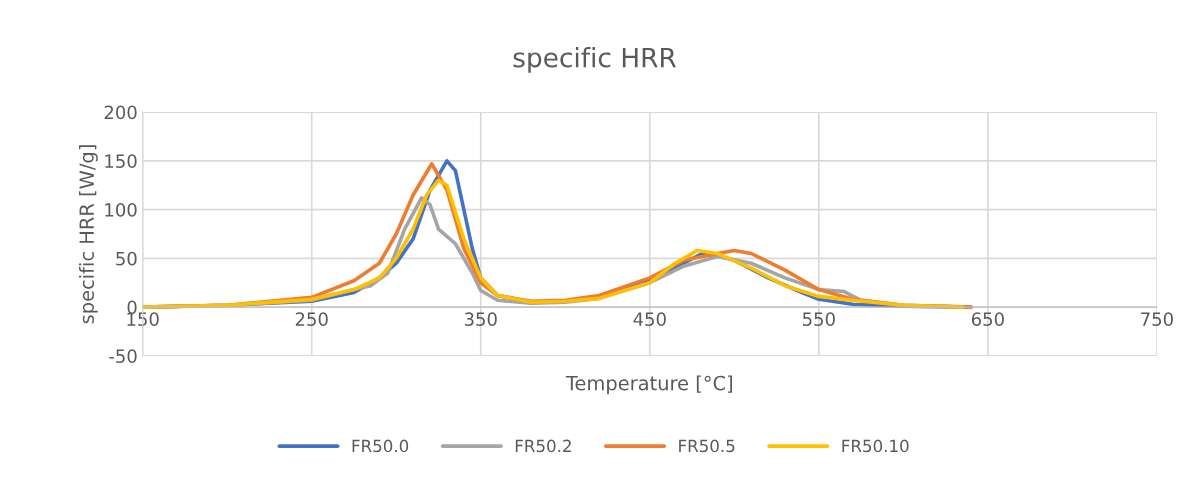  Describe the element at coordinates (543, 446) in the screenshot. I see `legend-label: FR50.2` at that location.